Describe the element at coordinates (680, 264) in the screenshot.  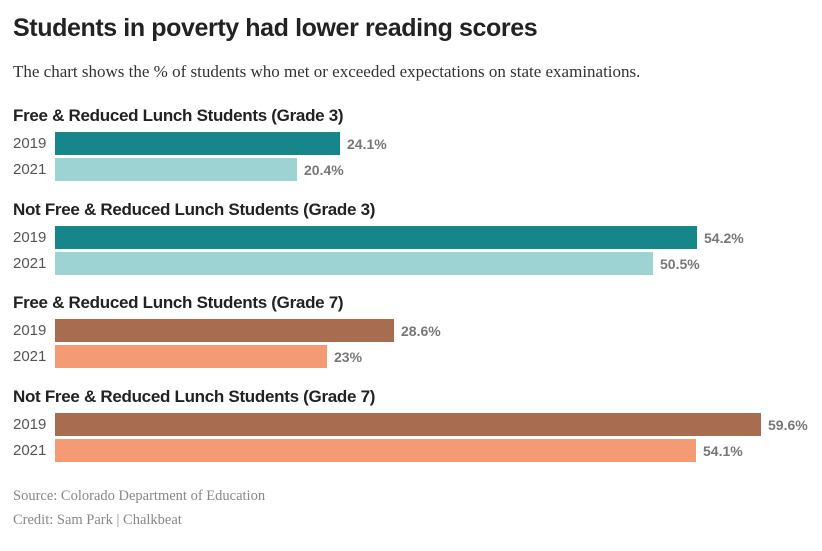
I see `value-label: 50.5%` at that location.